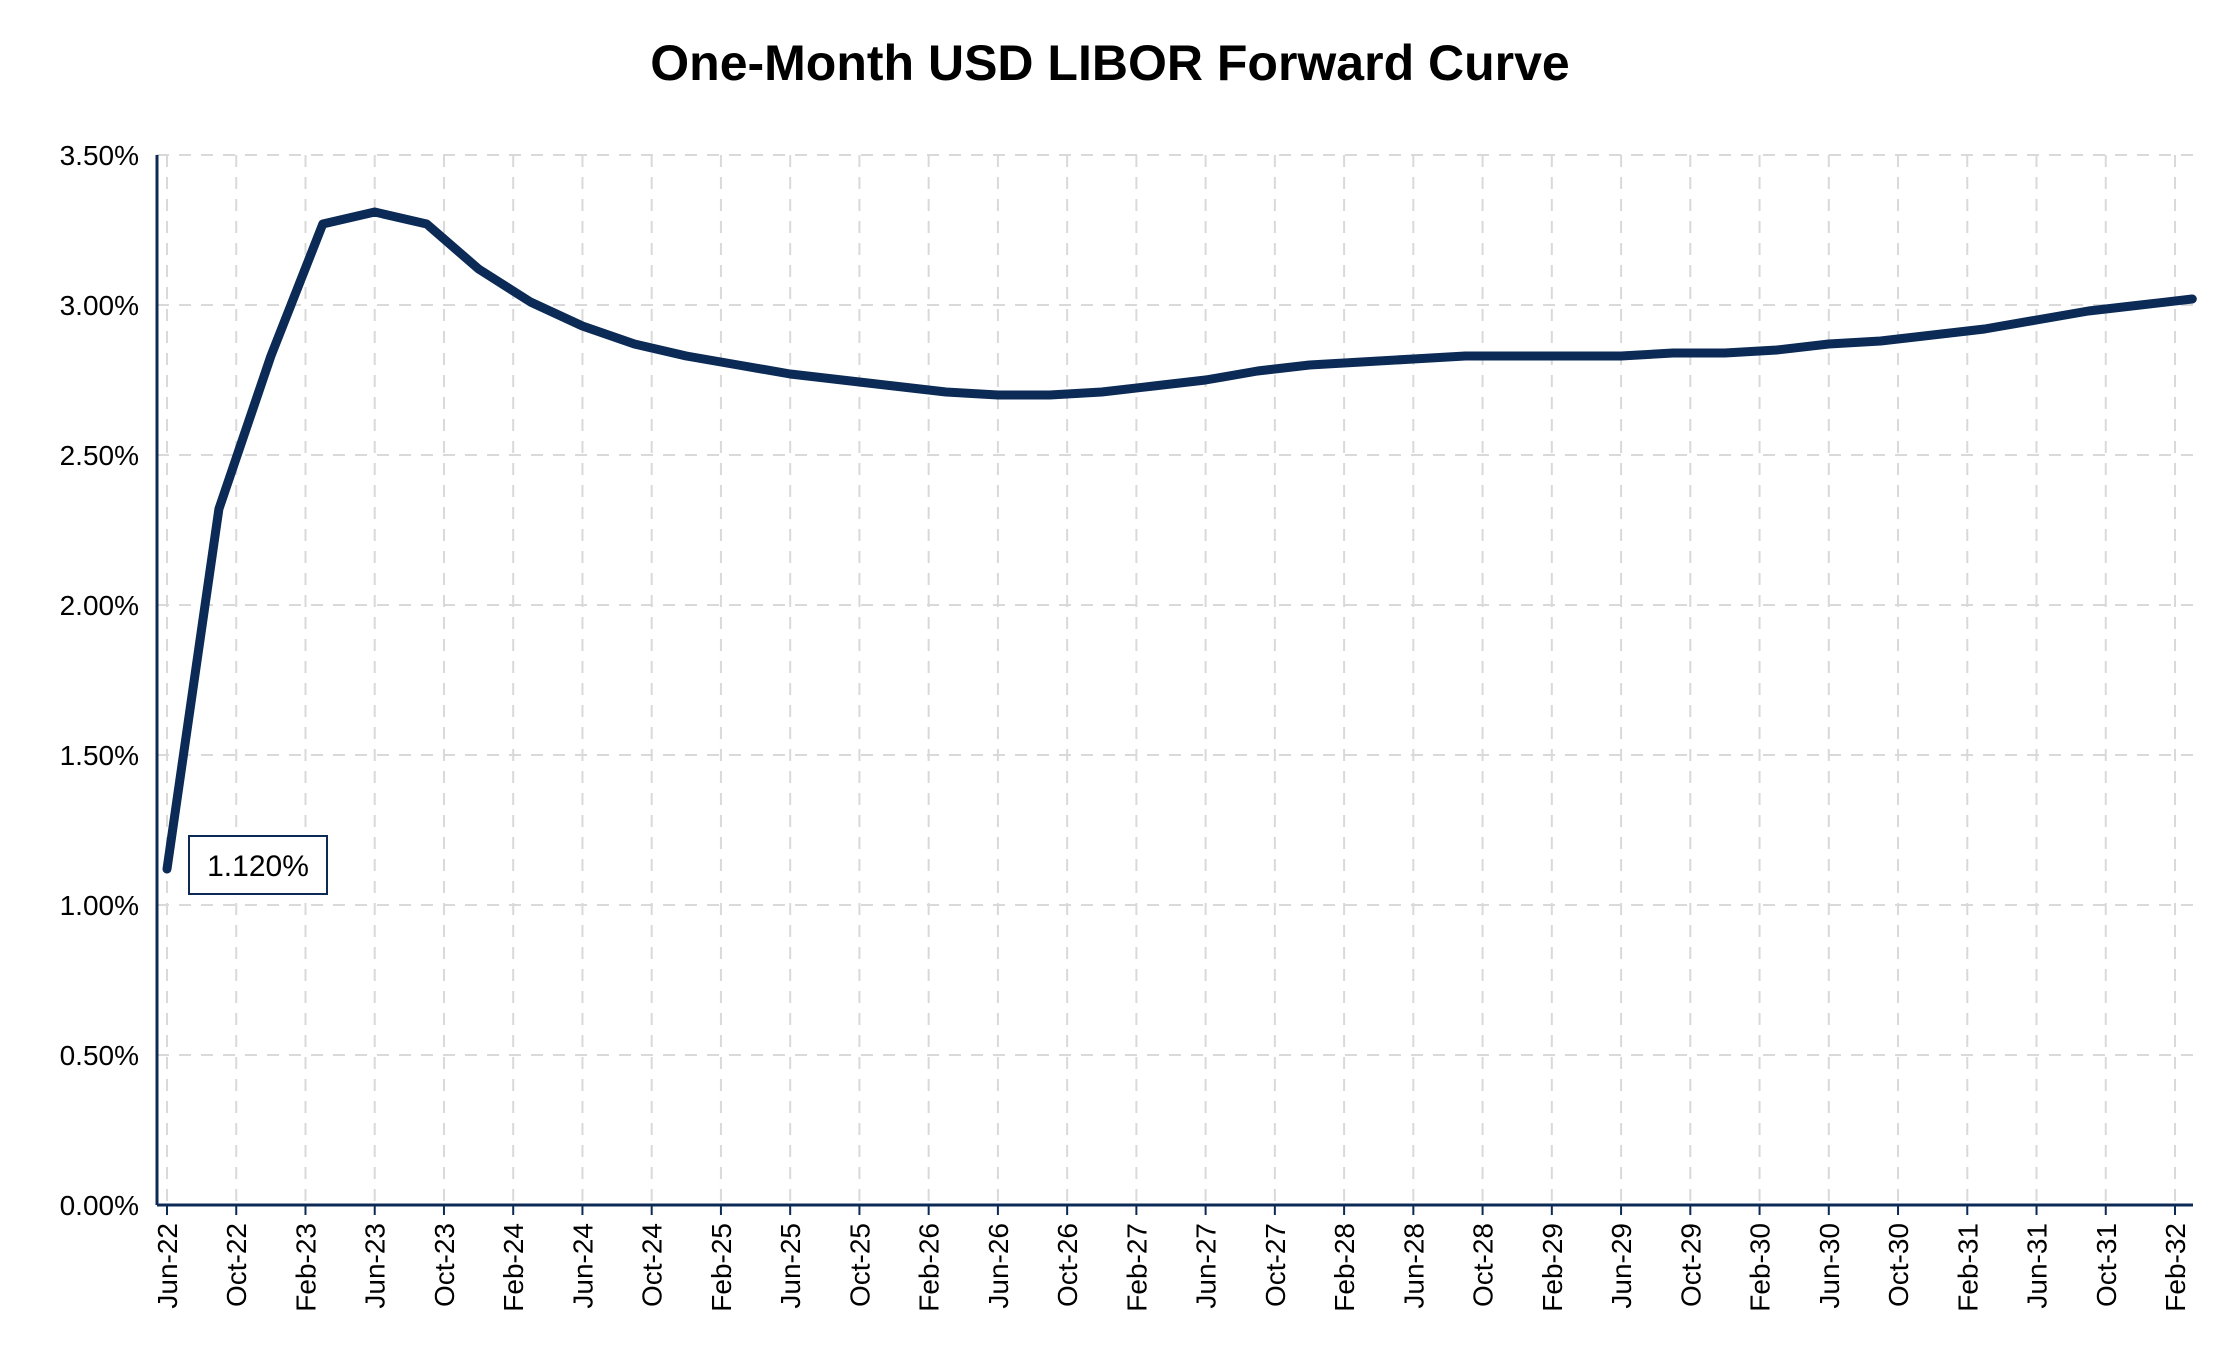 This screenshot has width=2220, height=1350. Describe the element at coordinates (2106, 1265) in the screenshot. I see `x-tick-label: Oct-31` at that location.